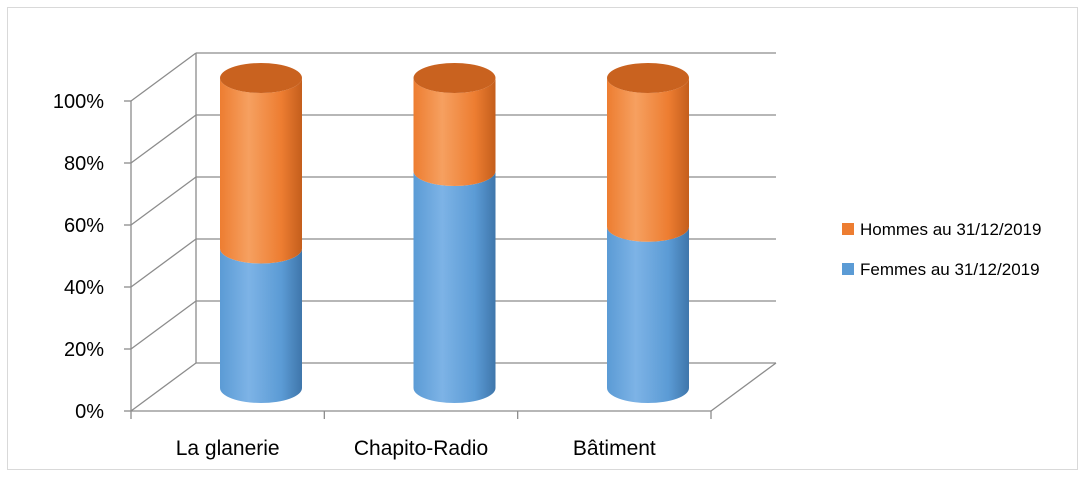 This screenshot has height=477, width=1086. Describe the element at coordinates (84, 164) in the screenshot. I see `y-tick-label: 80%` at that location.